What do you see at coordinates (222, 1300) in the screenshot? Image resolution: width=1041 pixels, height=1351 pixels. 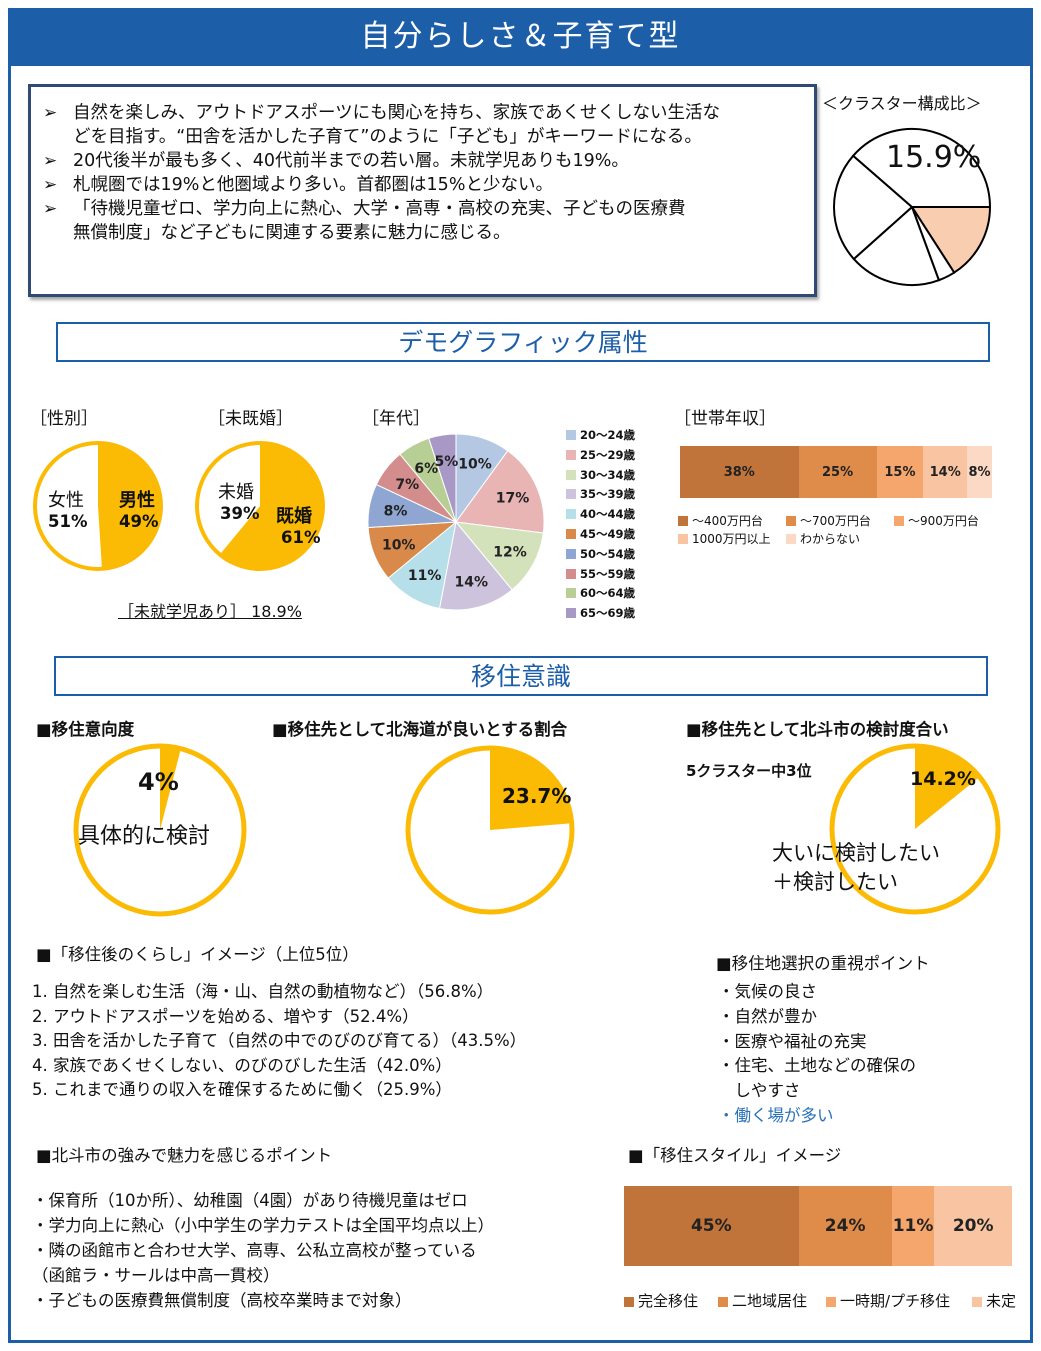 I see `strengths-item: ・子どもの医療費無償制度（高校卒業時まで対象）` at bounding box center [222, 1300].